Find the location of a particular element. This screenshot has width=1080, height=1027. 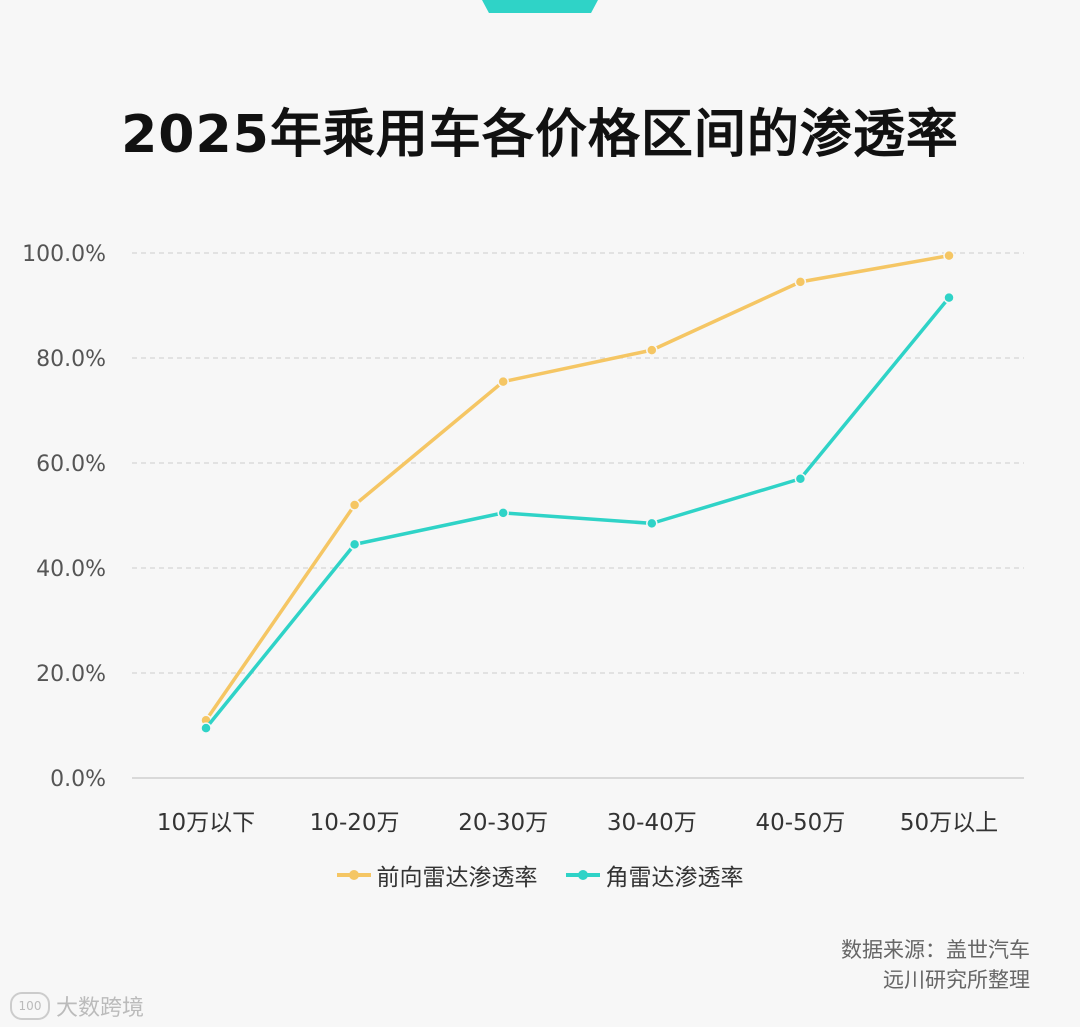

legend-label-corner: 角雷达渗透率 is located at coordinates (674, 878).